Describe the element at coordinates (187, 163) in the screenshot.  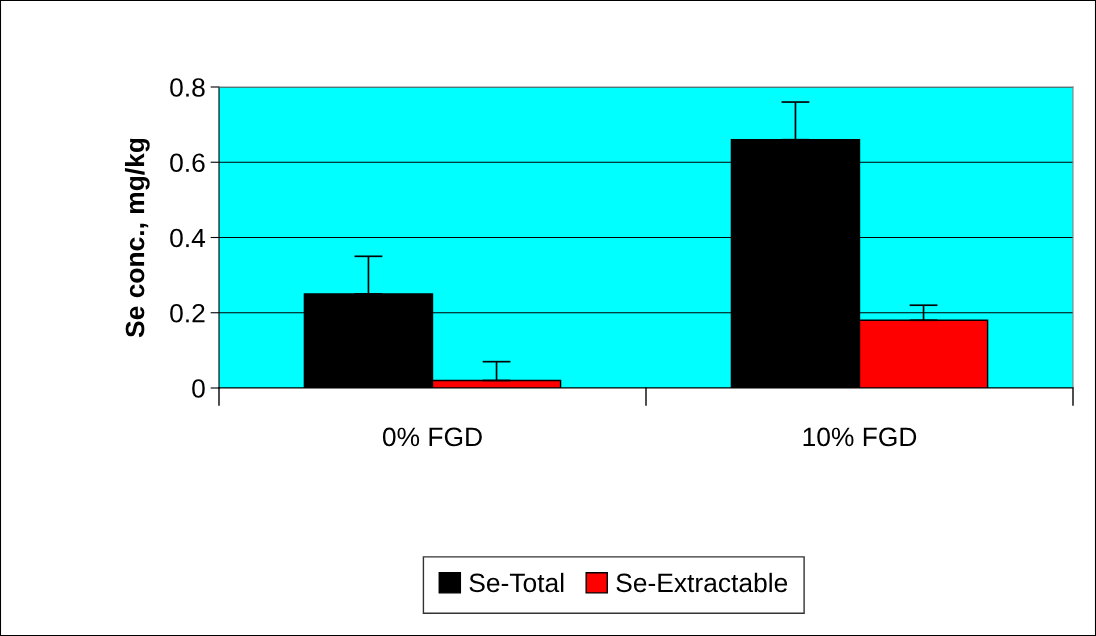
I see `y-tick-label: 0.6` at that location.